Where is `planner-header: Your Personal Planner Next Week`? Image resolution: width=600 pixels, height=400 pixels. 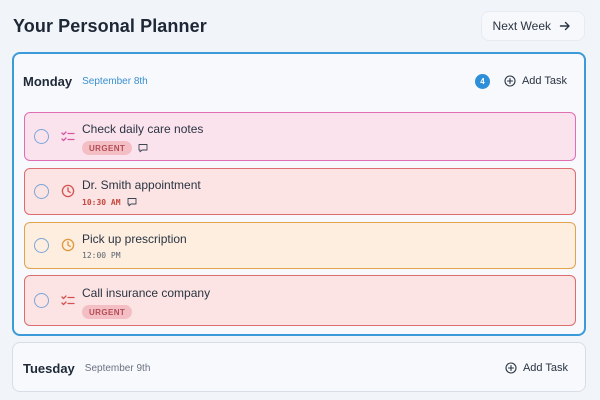 planner-header: Your Personal Planner Next Week is located at coordinates (299, 26).